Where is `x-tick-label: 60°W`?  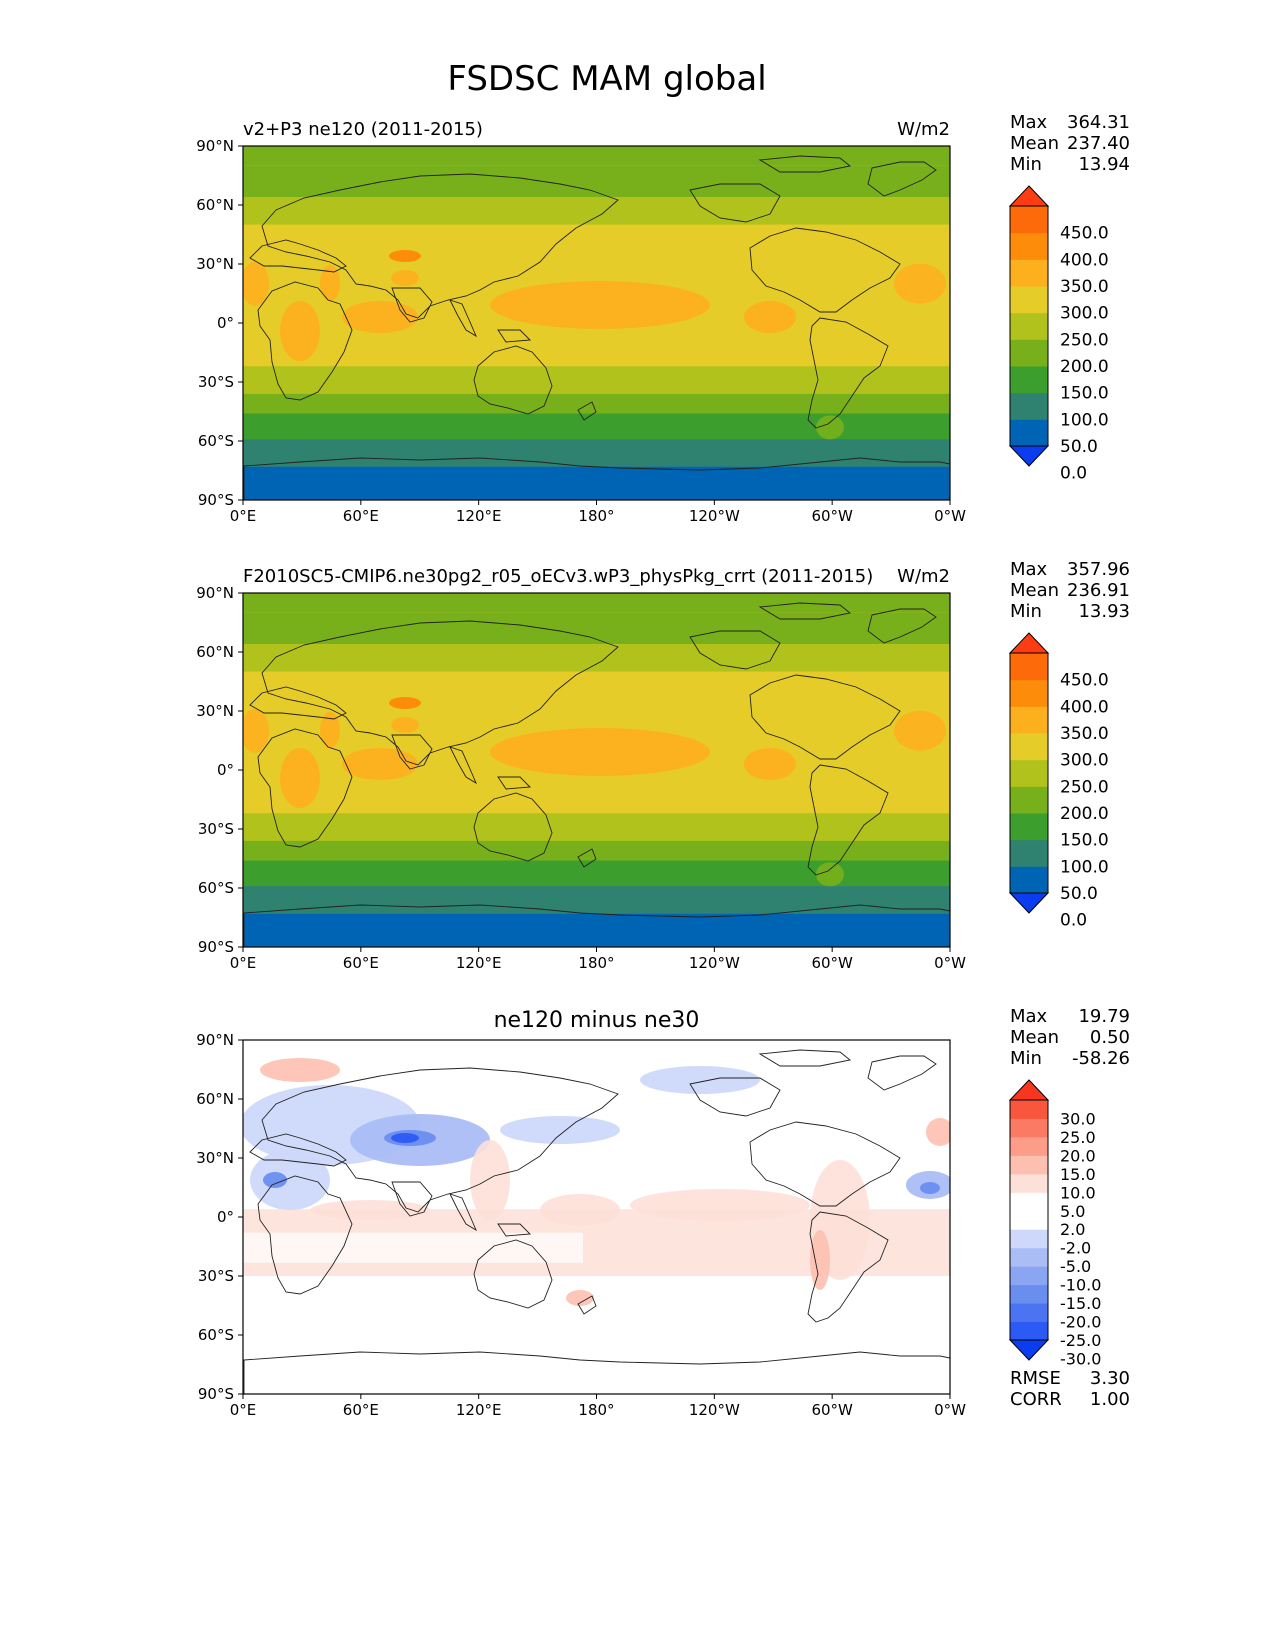
x-tick-label: 60°W is located at coordinates (832, 1410).